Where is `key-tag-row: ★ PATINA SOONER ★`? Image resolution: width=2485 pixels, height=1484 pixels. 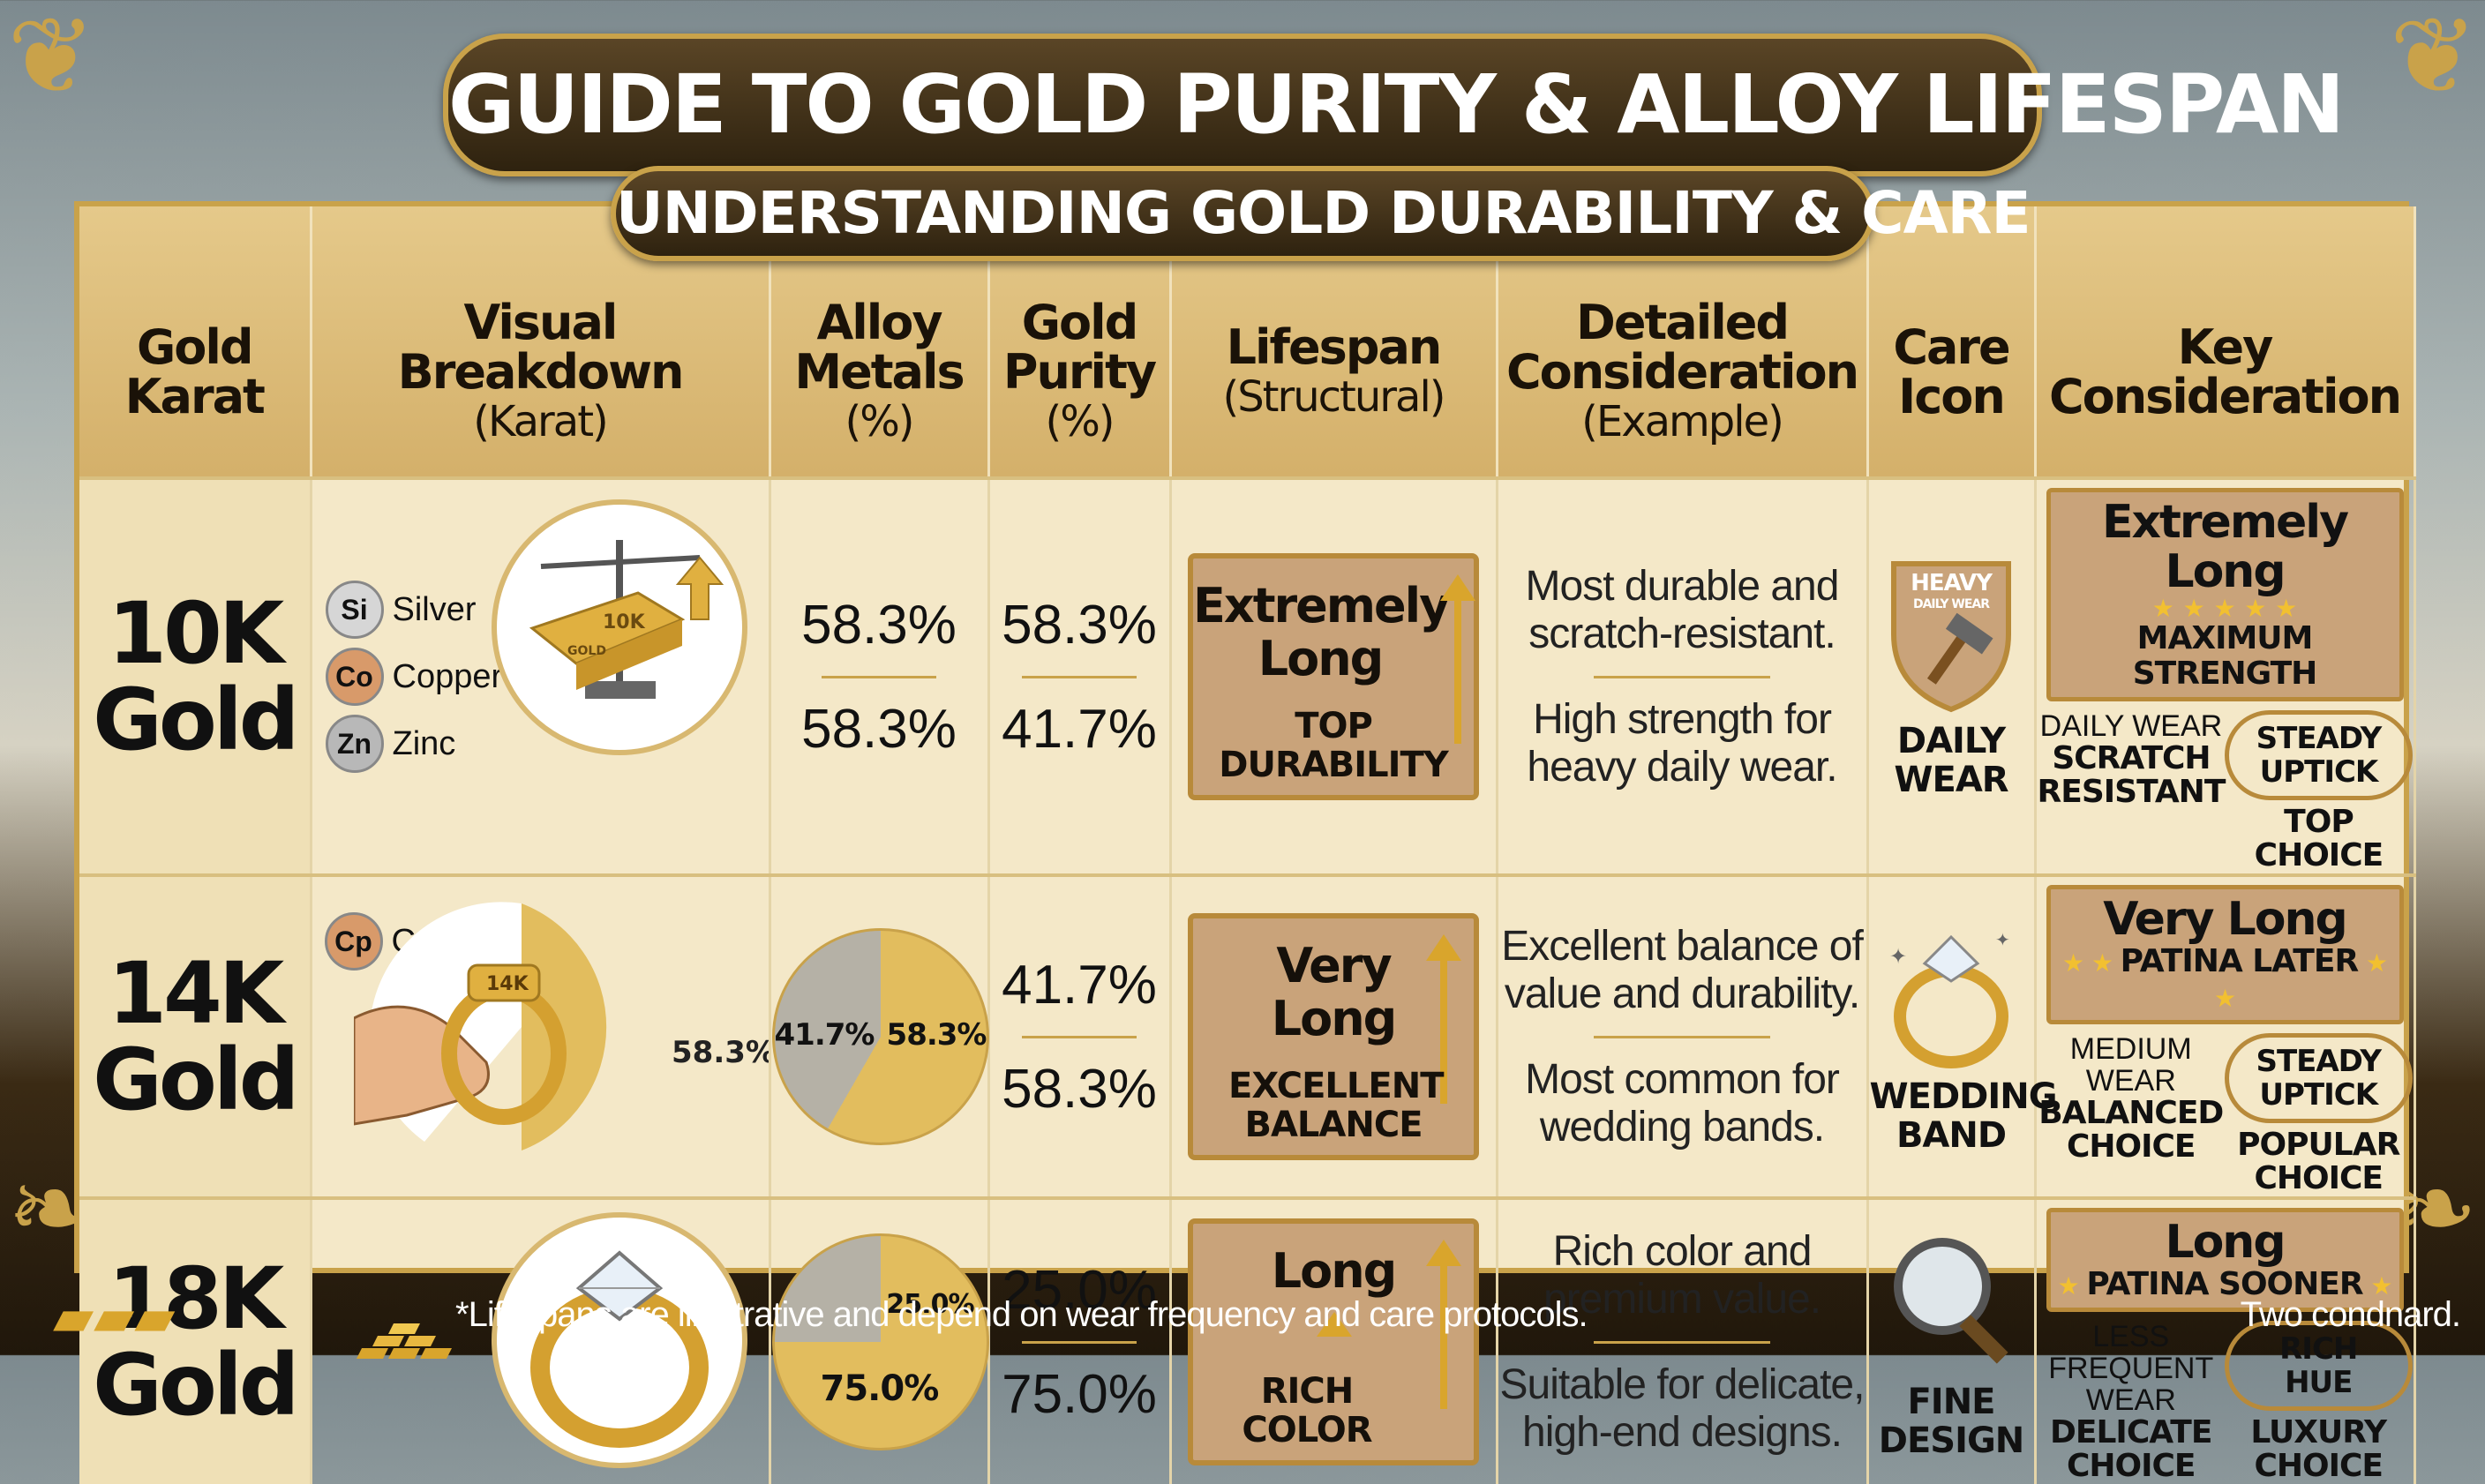 key-tag-row: ★ PATINA SOONER ★ is located at coordinates (2225, 1284).